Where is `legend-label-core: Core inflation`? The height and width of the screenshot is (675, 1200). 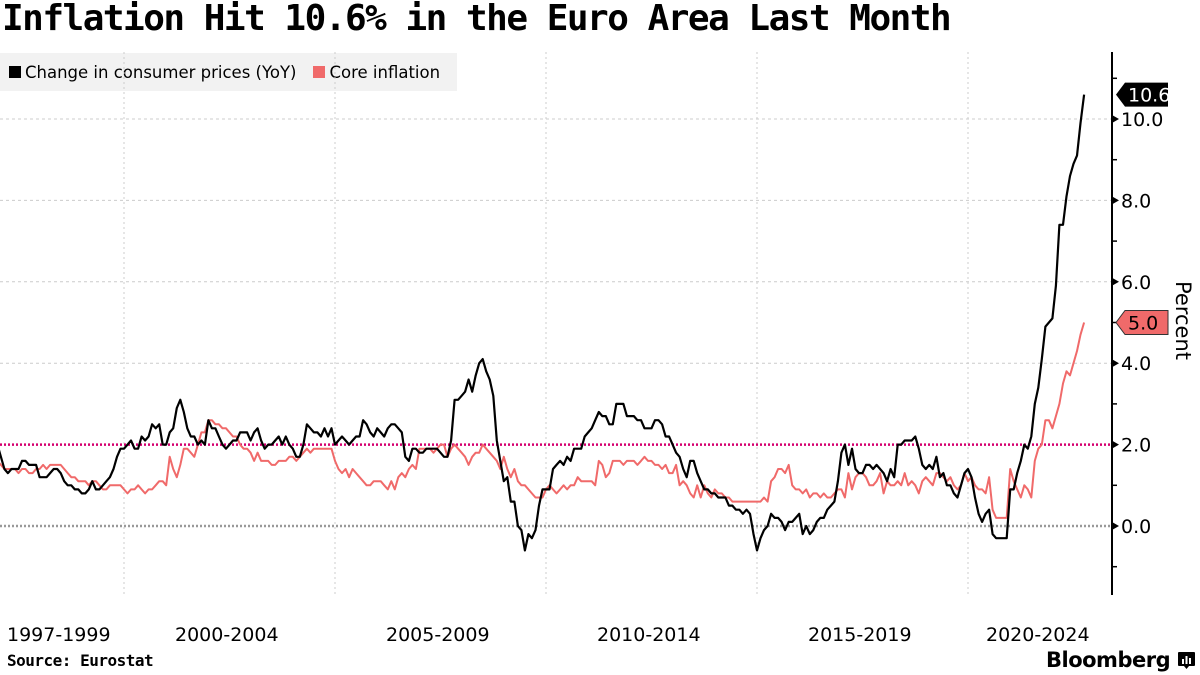 legend-label-core: Core inflation is located at coordinates (385, 72).